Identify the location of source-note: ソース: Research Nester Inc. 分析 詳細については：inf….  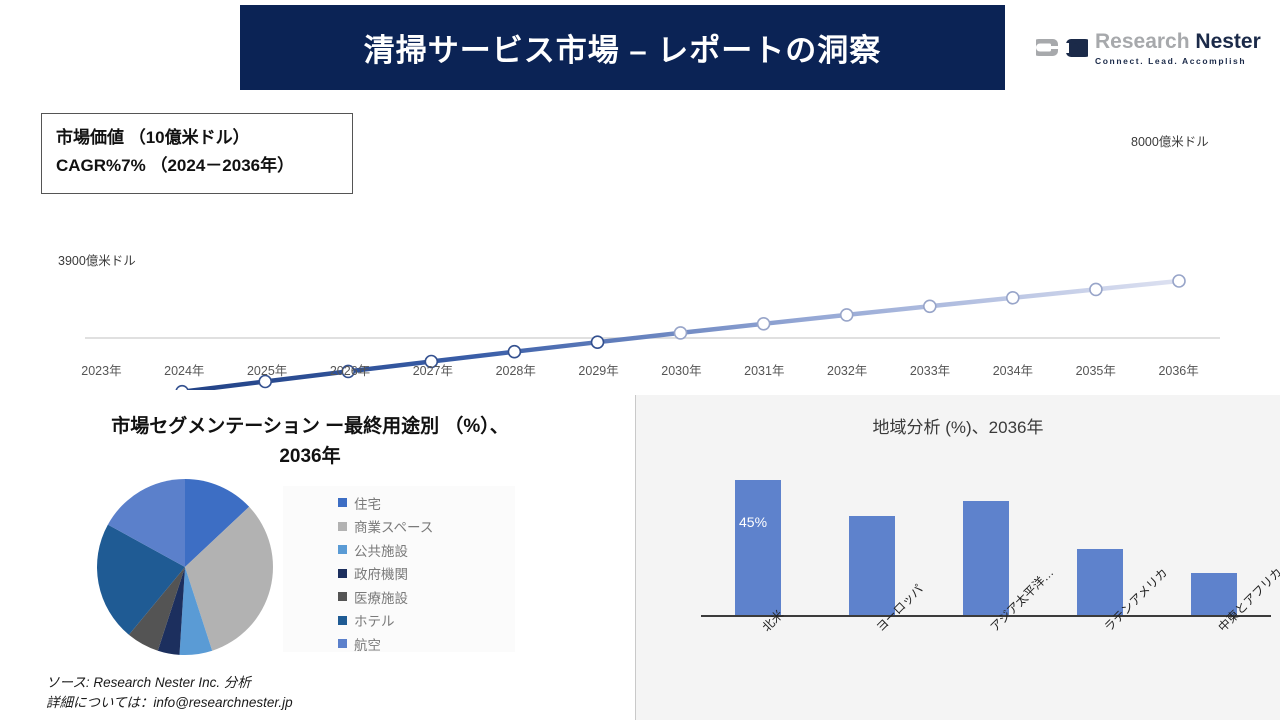
(169, 692).